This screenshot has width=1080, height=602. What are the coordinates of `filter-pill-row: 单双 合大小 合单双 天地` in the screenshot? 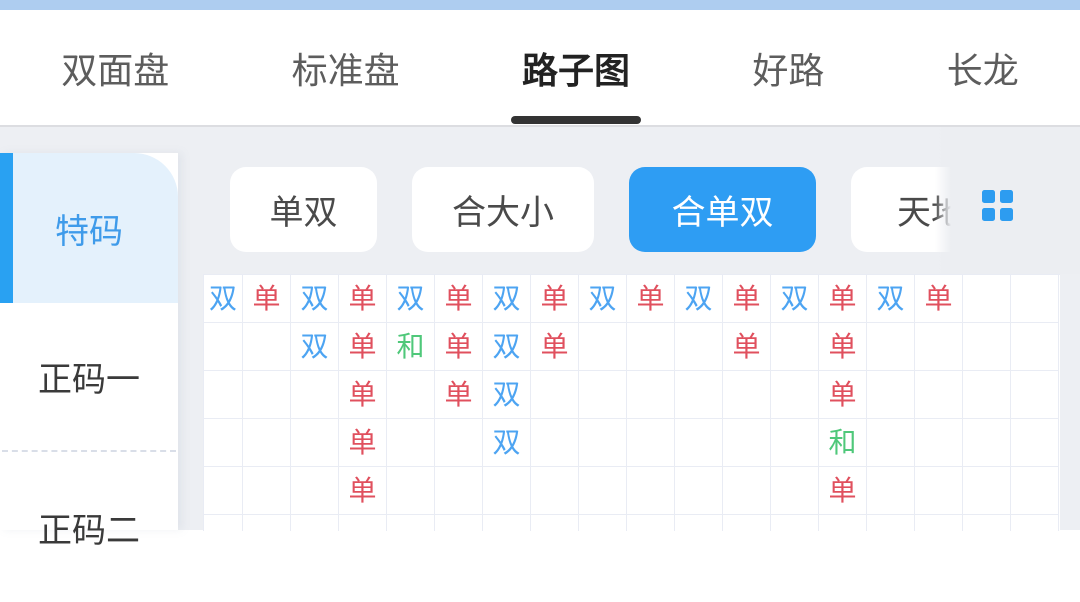 It's located at (620, 209).